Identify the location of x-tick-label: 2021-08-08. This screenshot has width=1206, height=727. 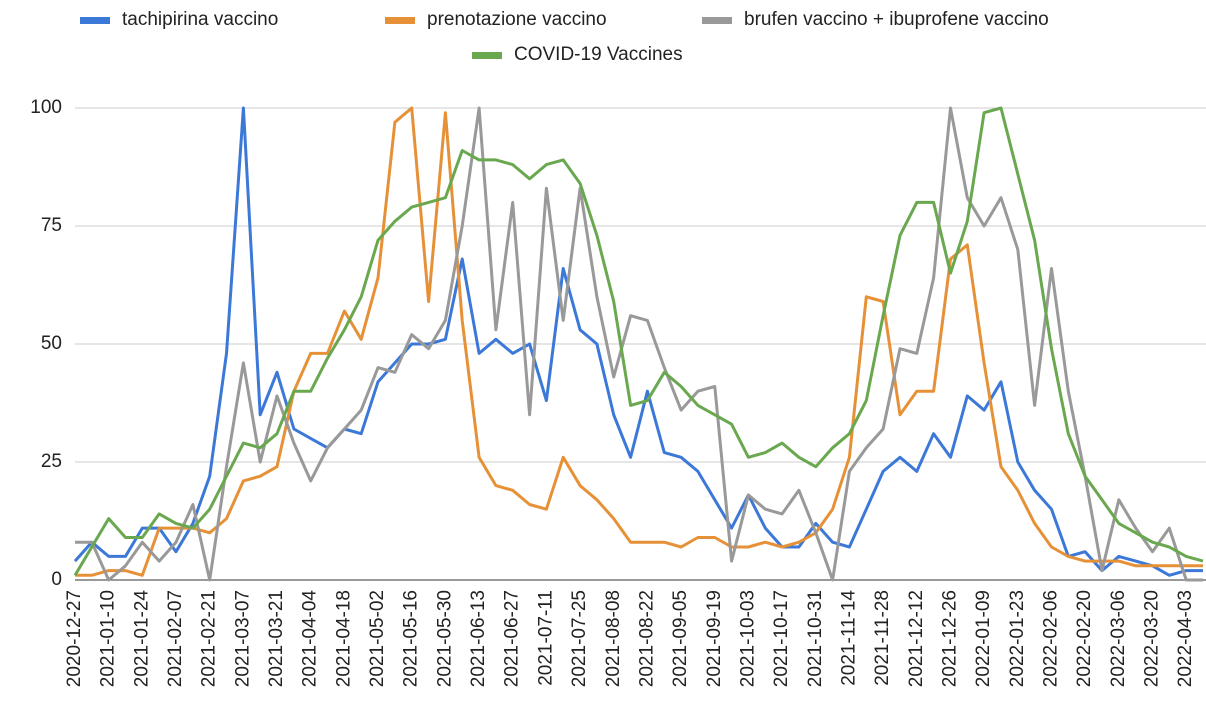
(613, 638).